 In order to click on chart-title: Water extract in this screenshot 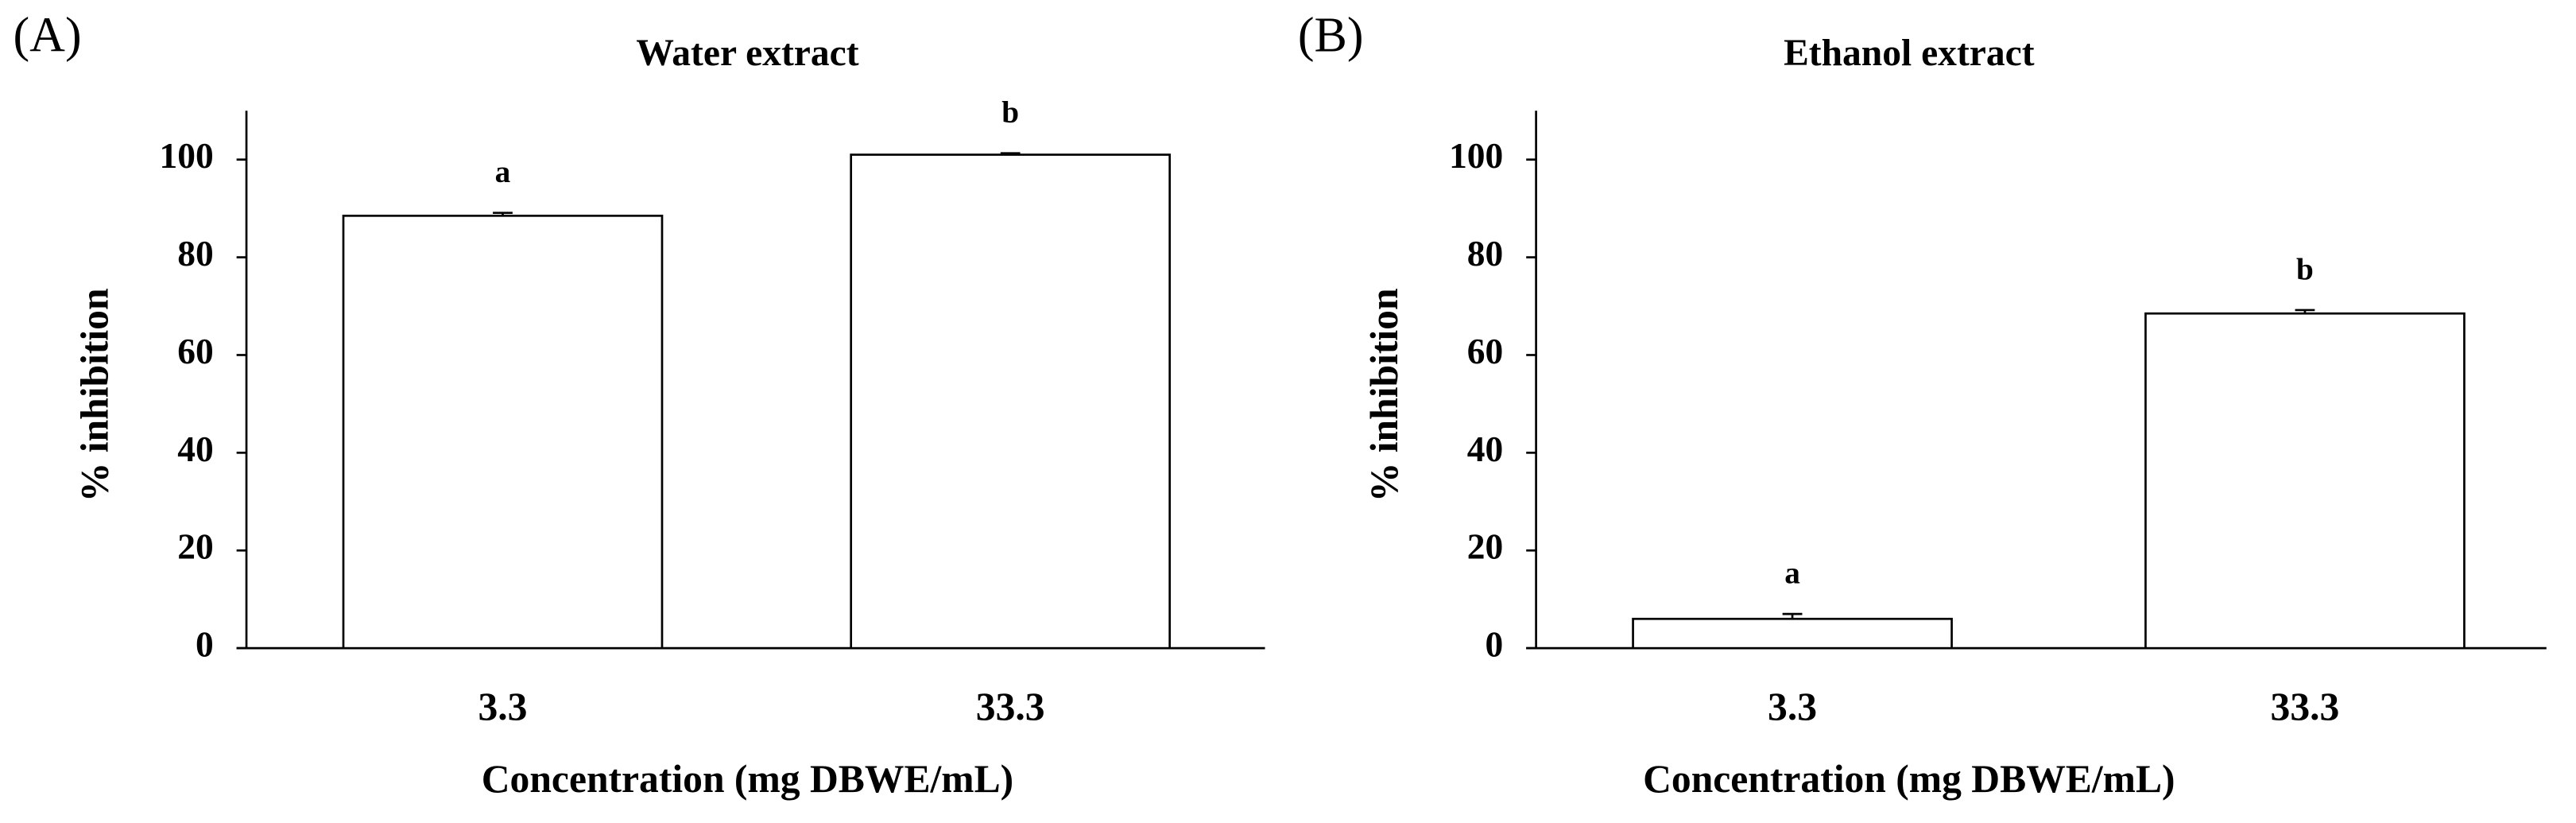, I will do `click(747, 53)`.